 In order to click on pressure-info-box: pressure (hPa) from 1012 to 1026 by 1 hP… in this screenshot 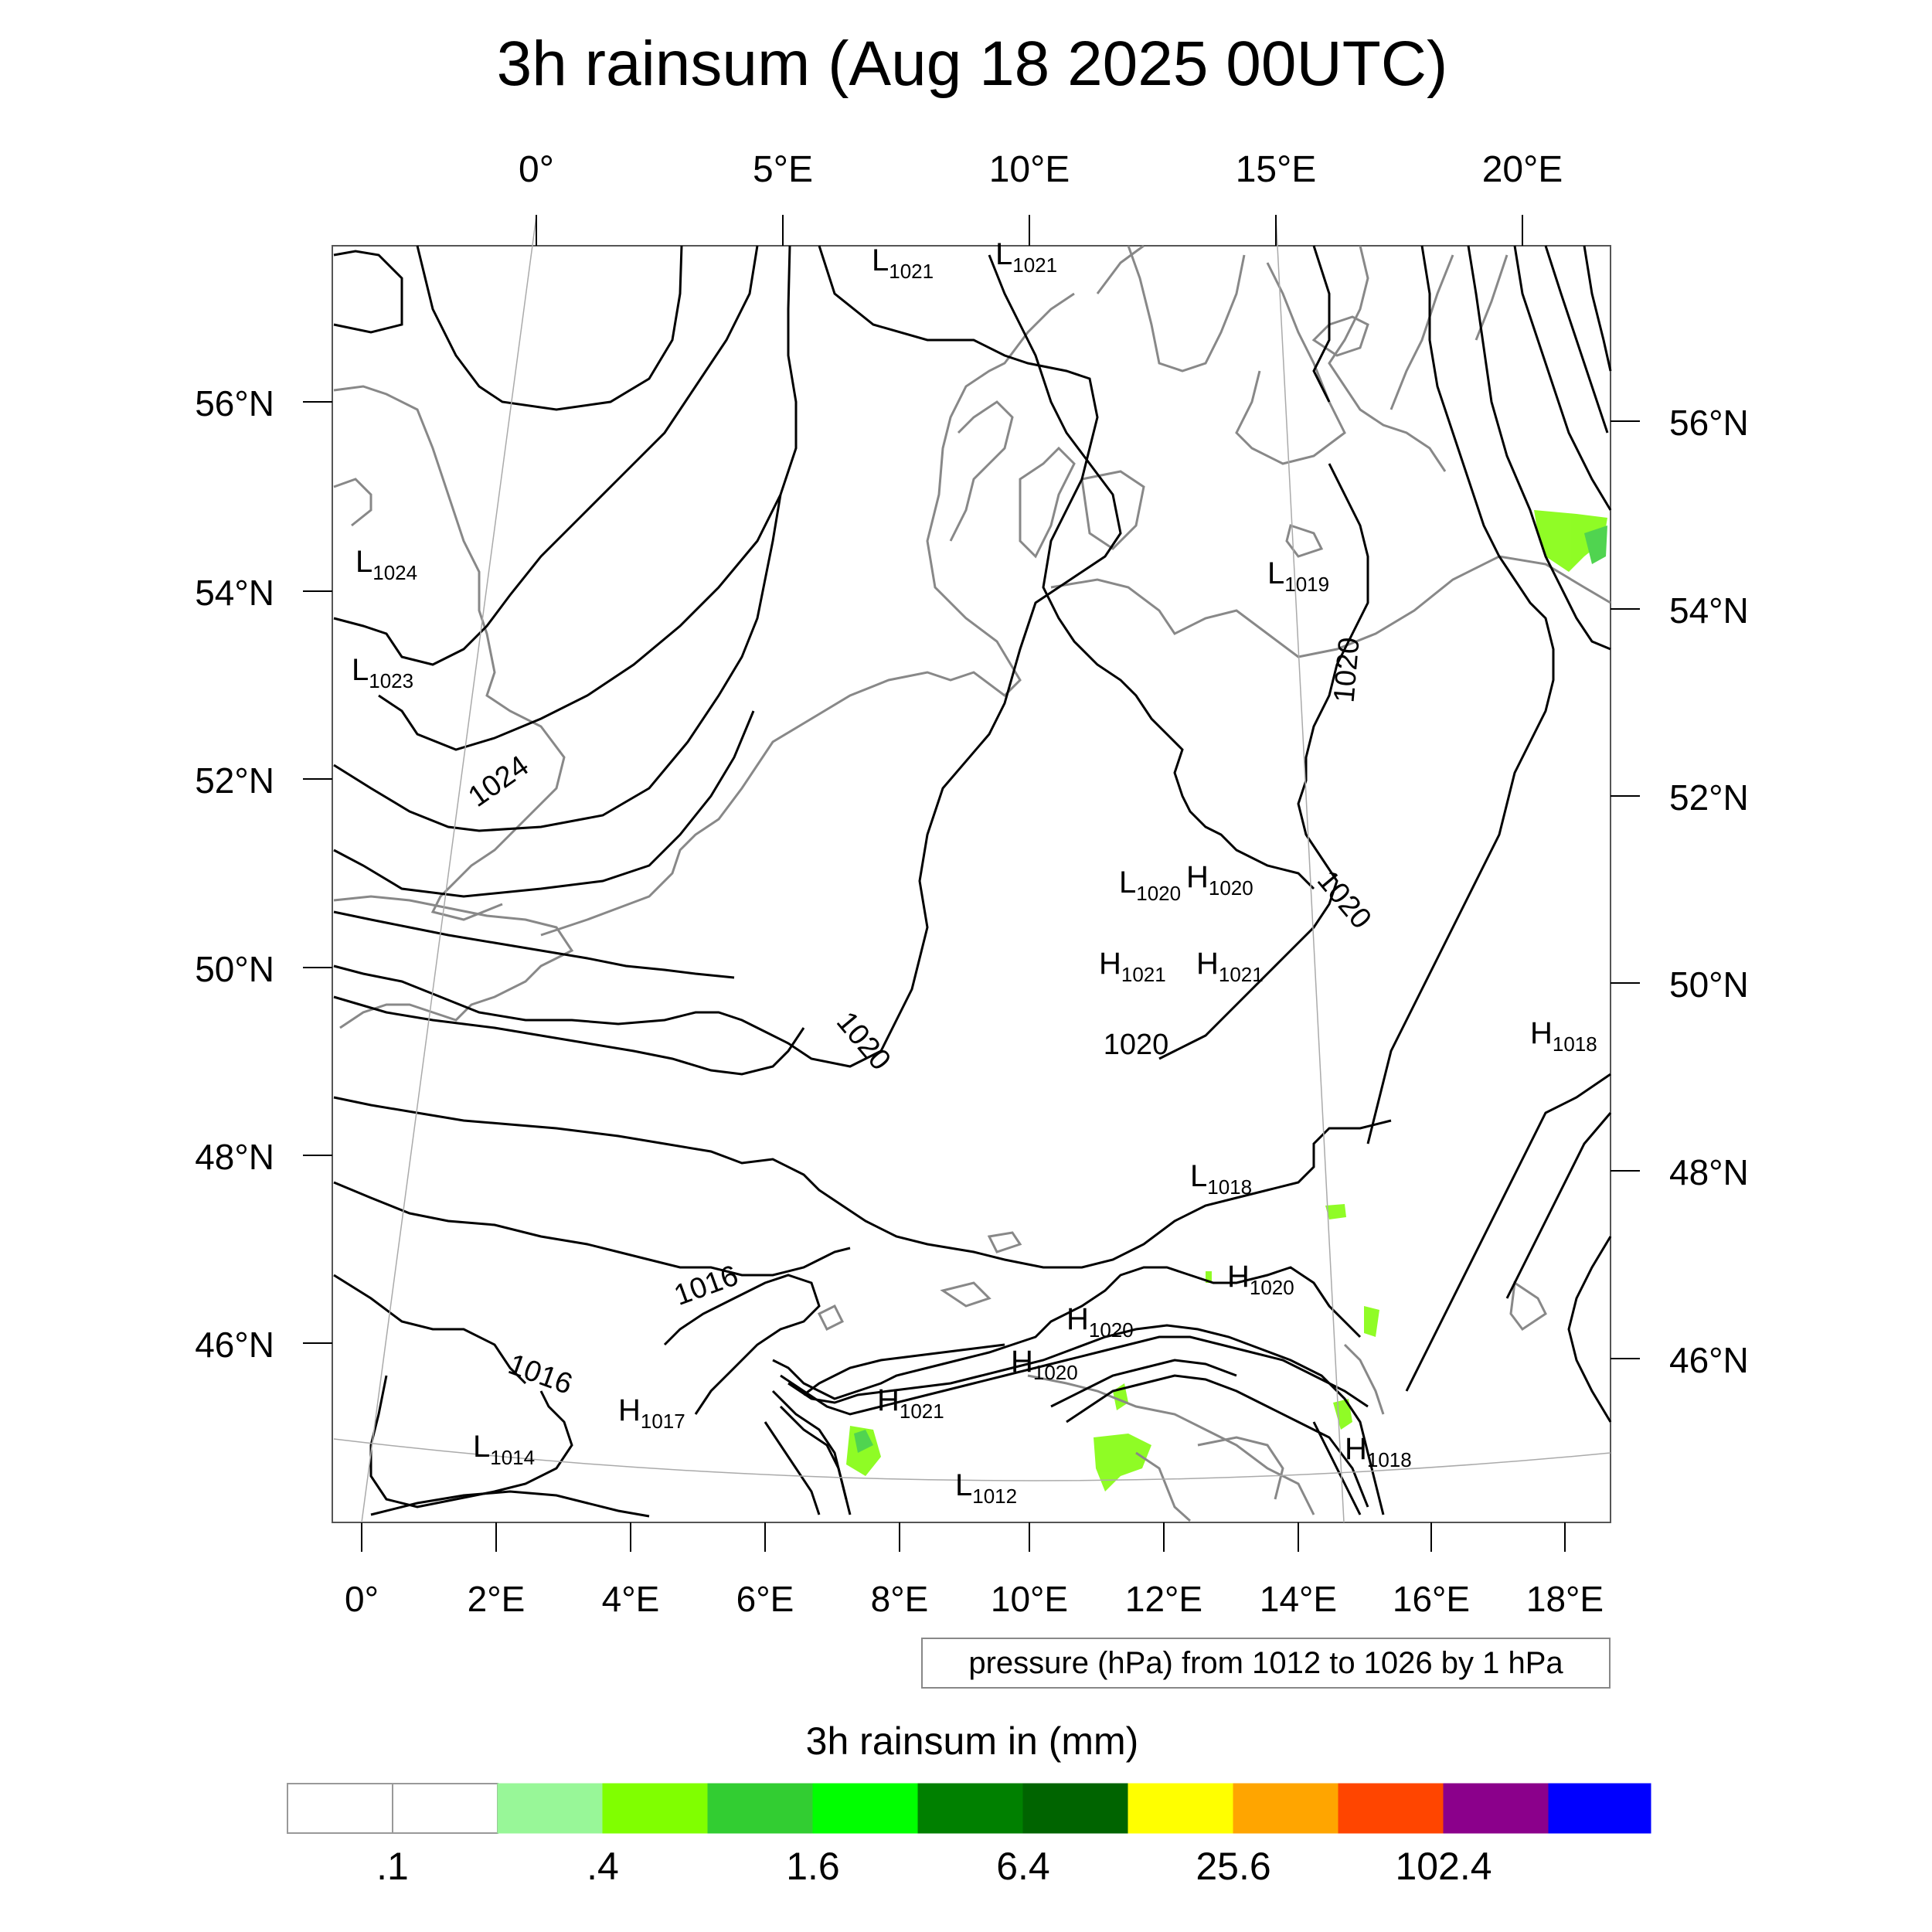, I will do `click(1266, 1664)`.